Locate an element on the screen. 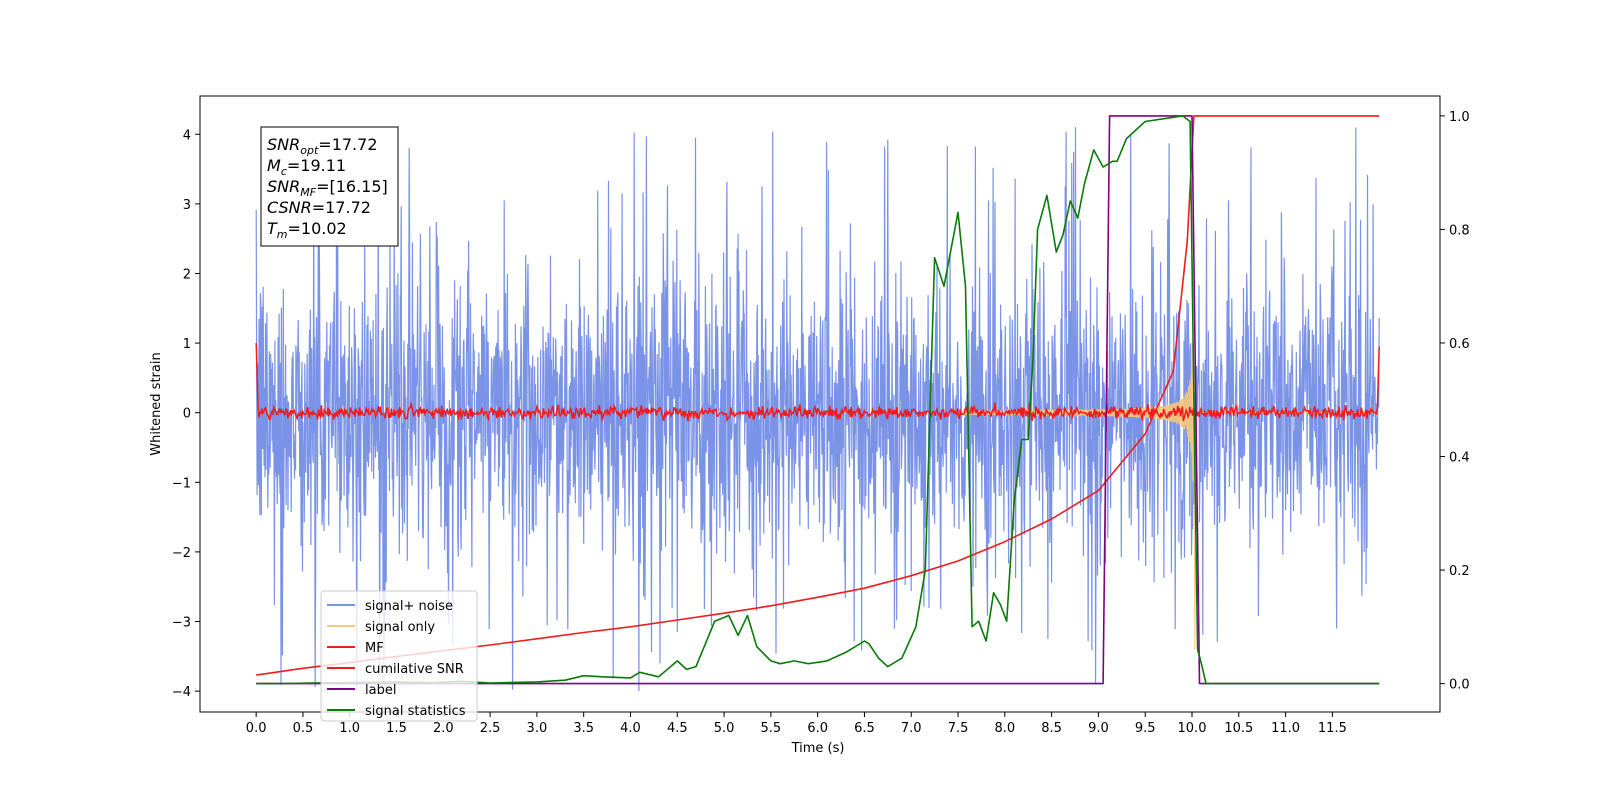 This screenshot has height=800, width=1600. series-mf is located at coordinates (817, 383).